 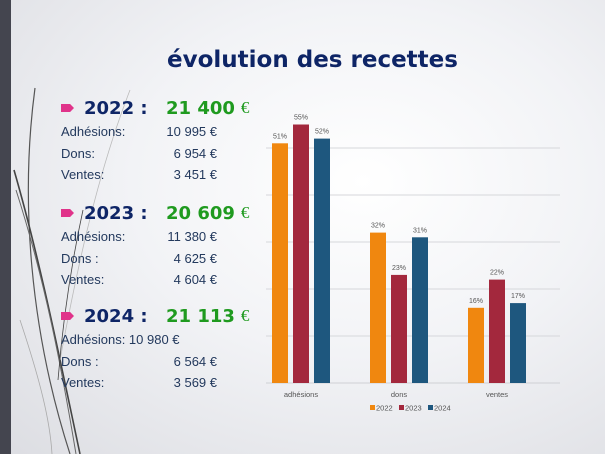 What do you see at coordinates (384, 408) in the screenshot?
I see `legend-label: 2022` at bounding box center [384, 408].